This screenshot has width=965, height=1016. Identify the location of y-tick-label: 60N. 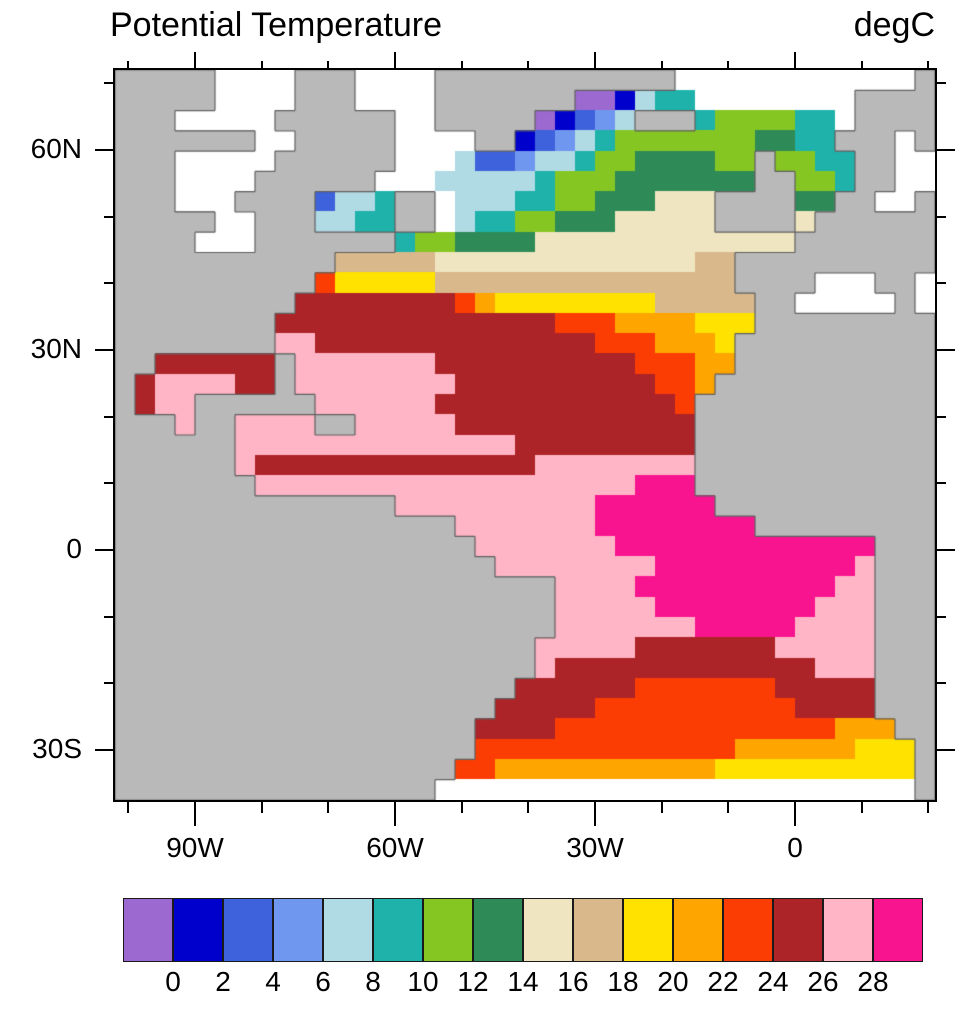
(56, 148).